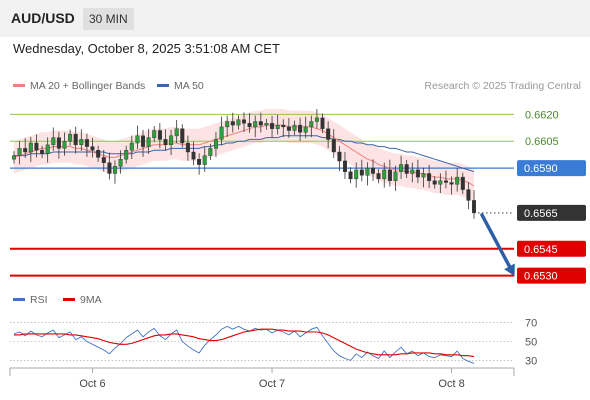  I want to click on level-label: 0.6565, so click(551, 212).